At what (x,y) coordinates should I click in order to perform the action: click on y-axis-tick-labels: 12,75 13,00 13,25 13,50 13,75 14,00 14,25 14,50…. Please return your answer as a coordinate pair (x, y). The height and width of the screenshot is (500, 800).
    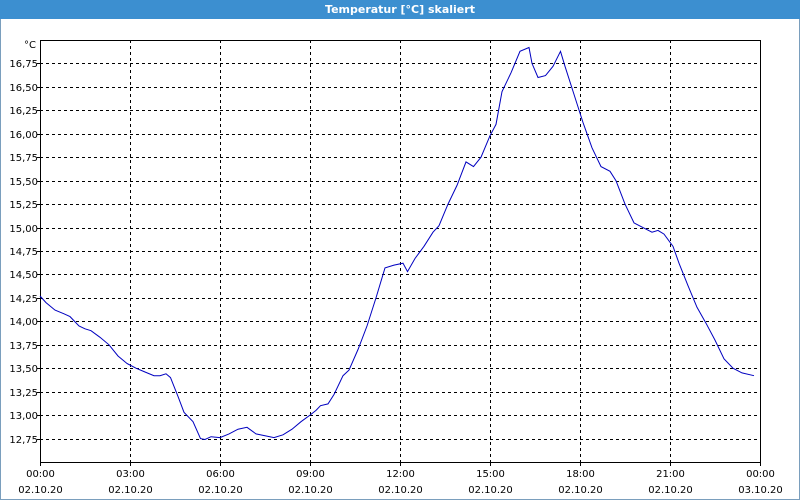
    Looking at the image, I should click on (23, 252).